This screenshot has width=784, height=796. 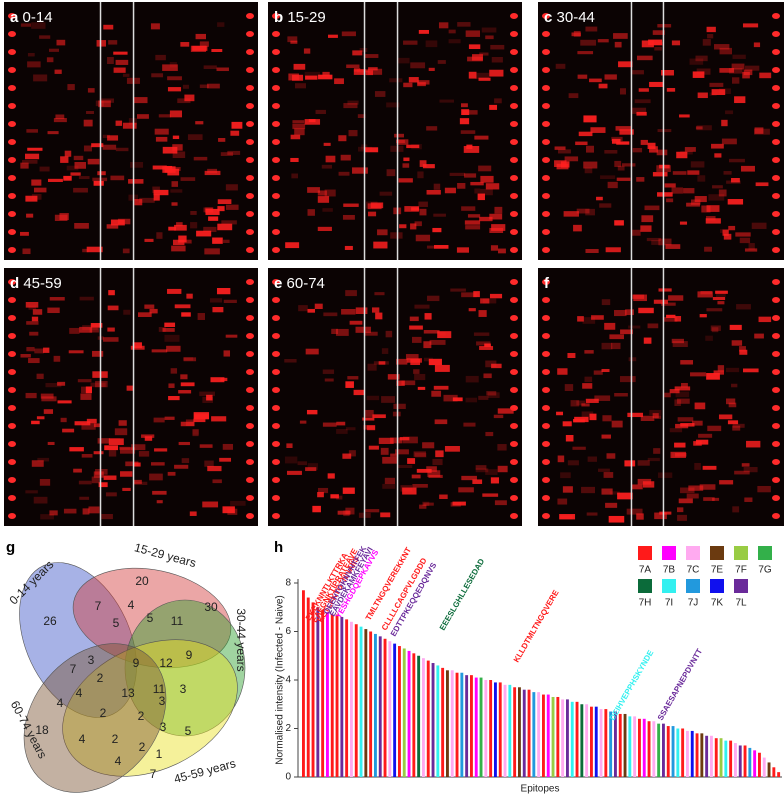 What do you see at coordinates (278, 547) in the screenshot?
I see `panel-letter: h` at bounding box center [278, 547].